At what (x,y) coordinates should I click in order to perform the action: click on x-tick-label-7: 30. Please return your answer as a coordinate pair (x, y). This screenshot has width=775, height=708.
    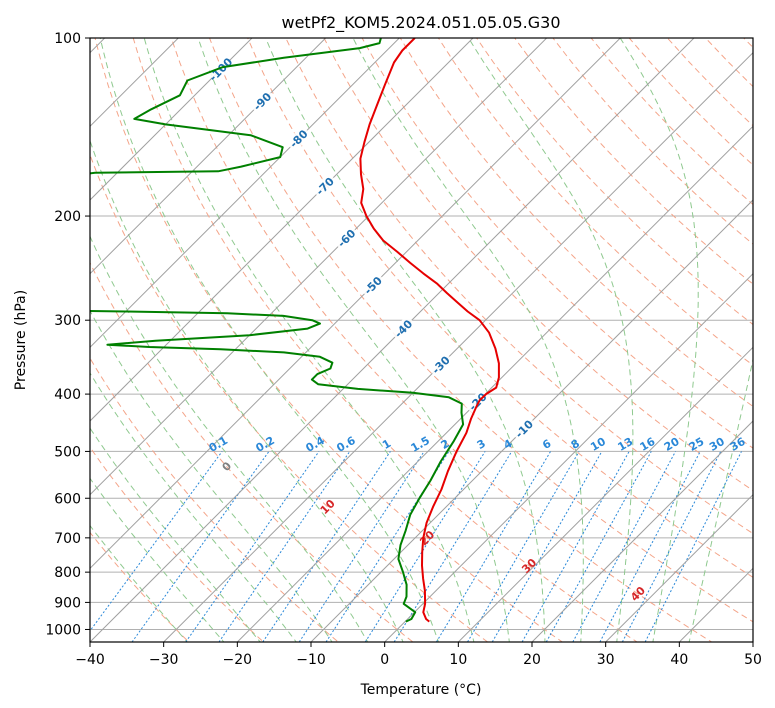
    Looking at the image, I should click on (606, 660).